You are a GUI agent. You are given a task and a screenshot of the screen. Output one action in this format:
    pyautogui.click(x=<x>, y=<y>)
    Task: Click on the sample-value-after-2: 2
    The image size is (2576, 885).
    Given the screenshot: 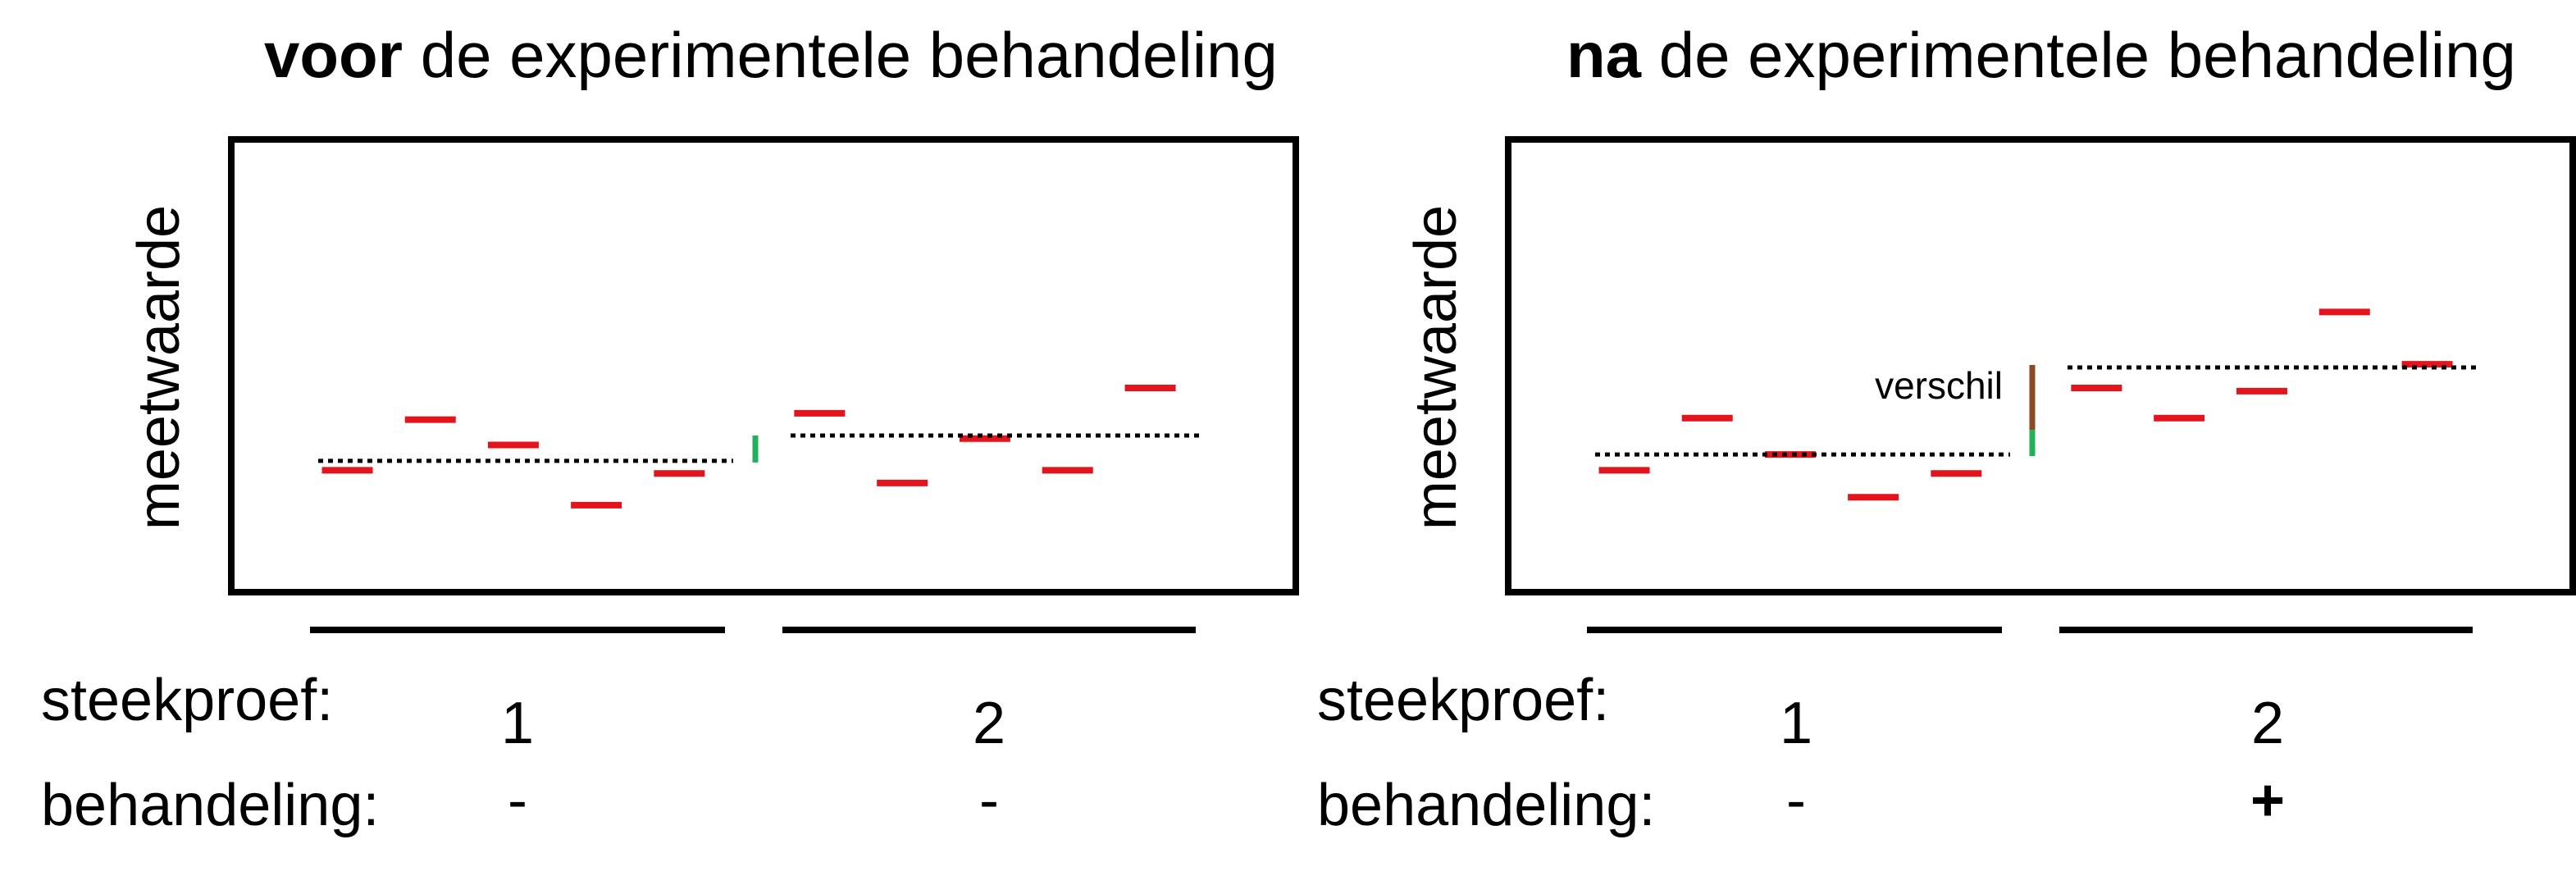 What is the action you would take?
    pyautogui.click(x=2267, y=724)
    